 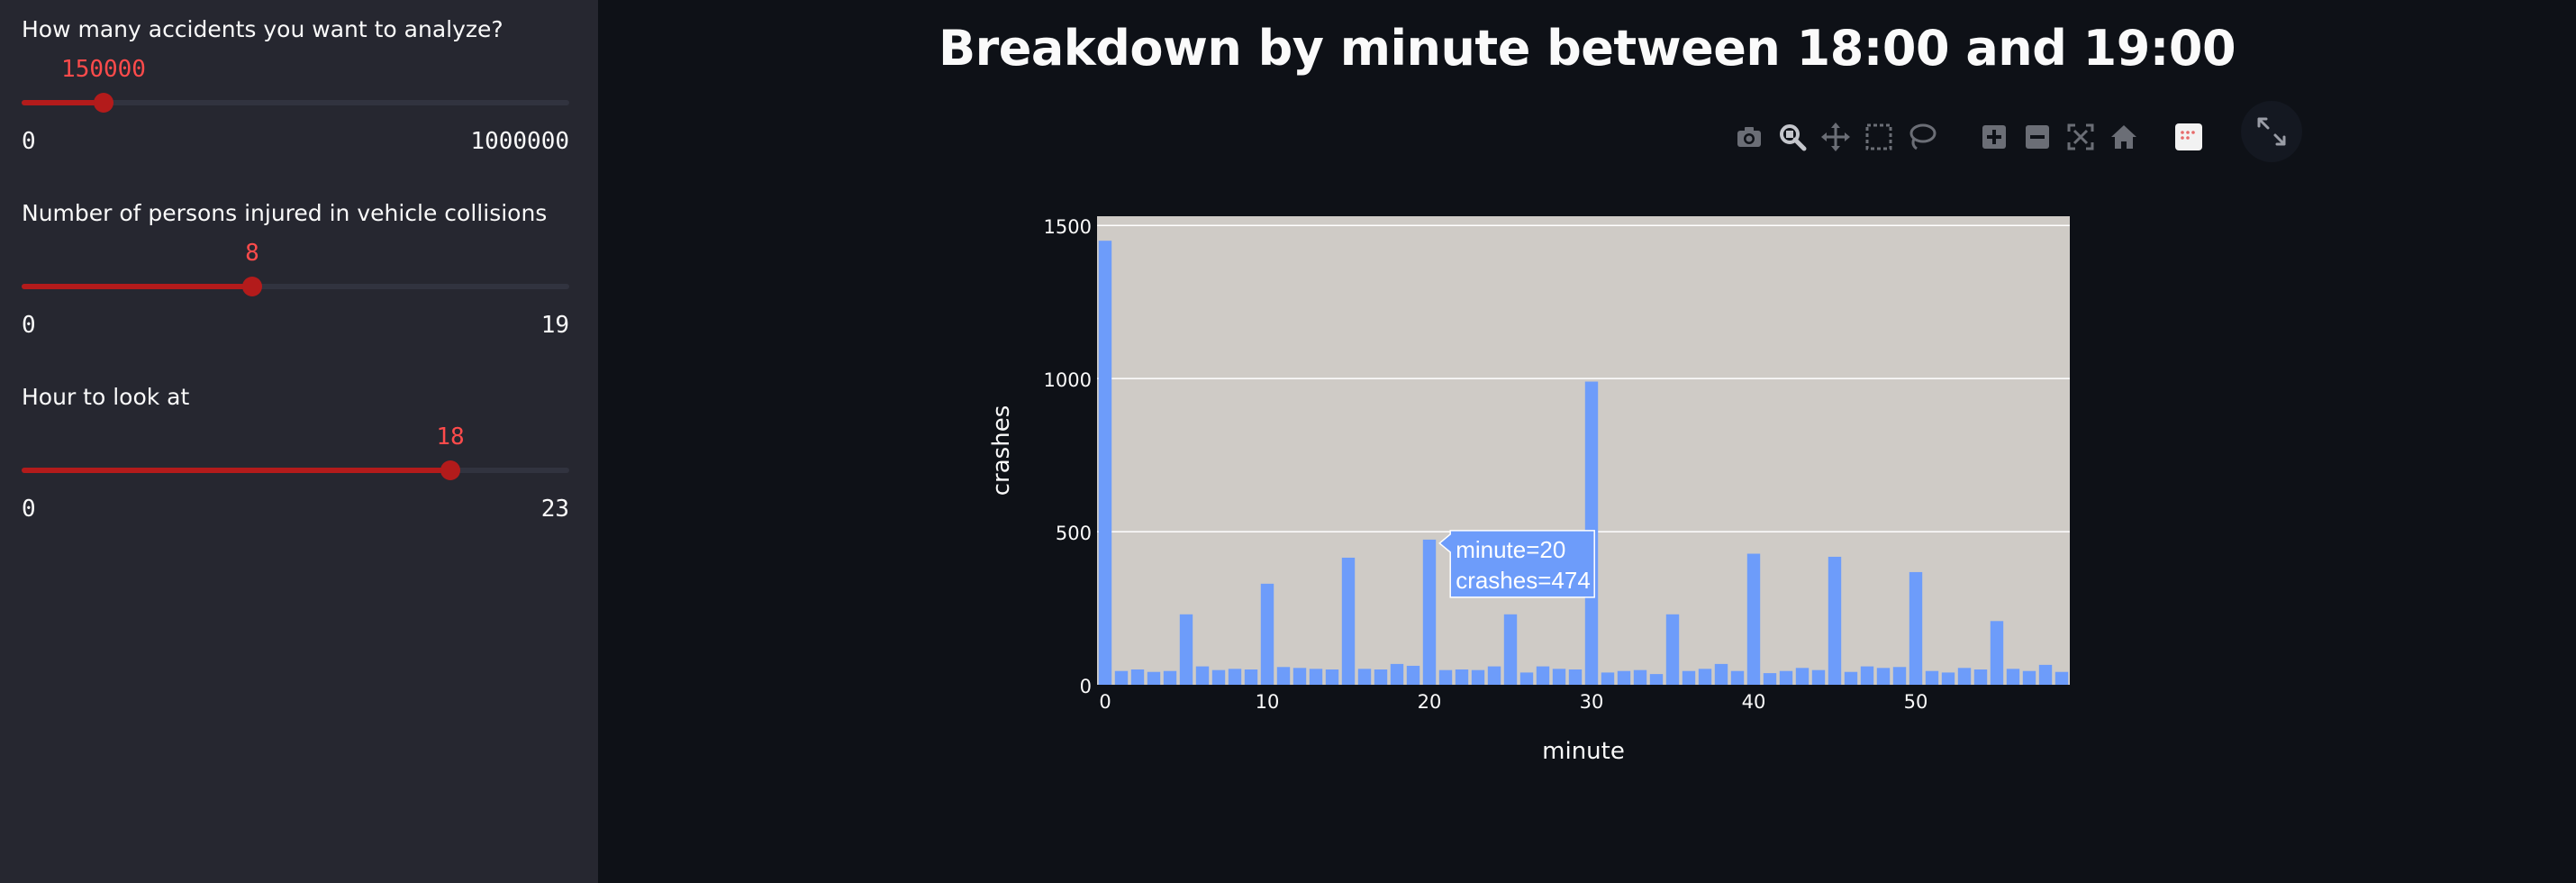 What do you see at coordinates (1879, 137) in the screenshot?
I see `box-select-icon` at bounding box center [1879, 137].